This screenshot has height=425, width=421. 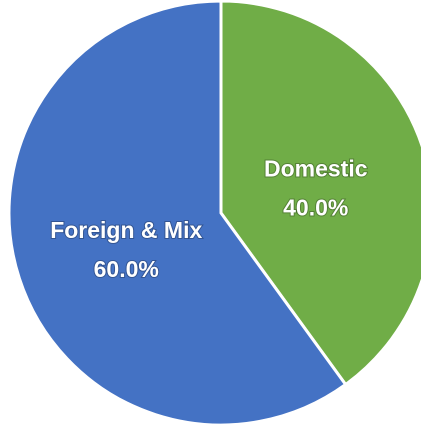 I want to click on slice-value: 60.0%, so click(x=126, y=269).